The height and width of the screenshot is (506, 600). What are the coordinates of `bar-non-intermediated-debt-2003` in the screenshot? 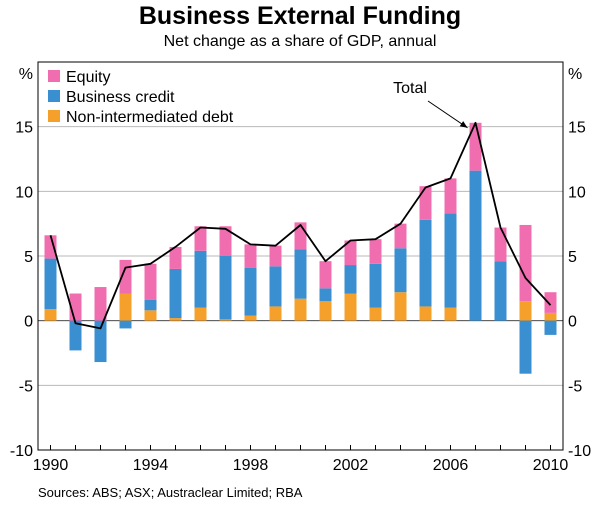 It's located at (375, 314).